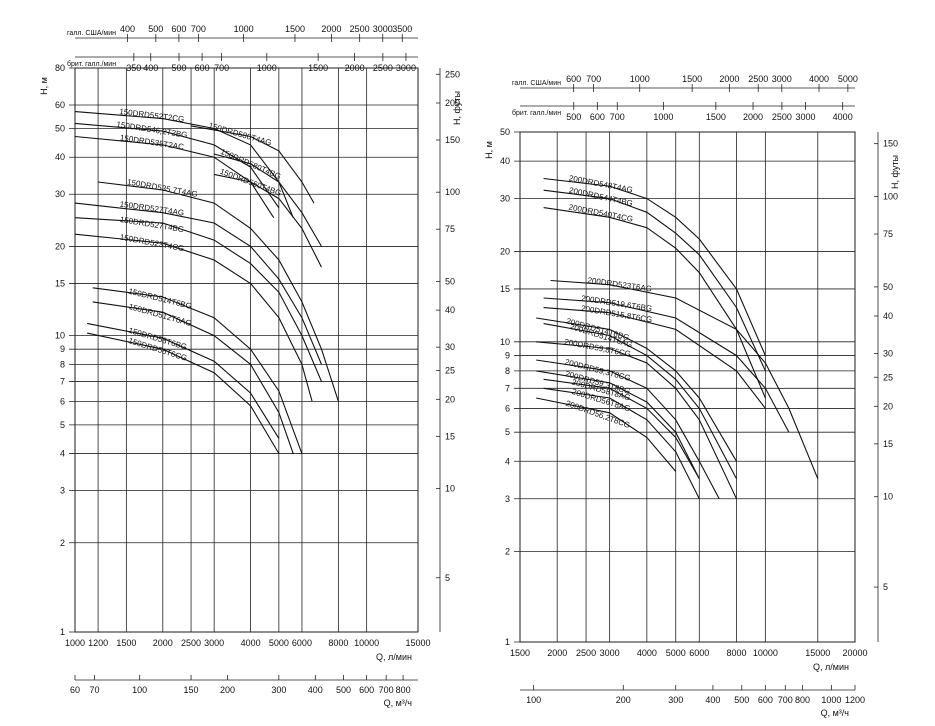  What do you see at coordinates (505, 251) in the screenshot?
I see `y-tick-label: 20` at bounding box center [505, 251].